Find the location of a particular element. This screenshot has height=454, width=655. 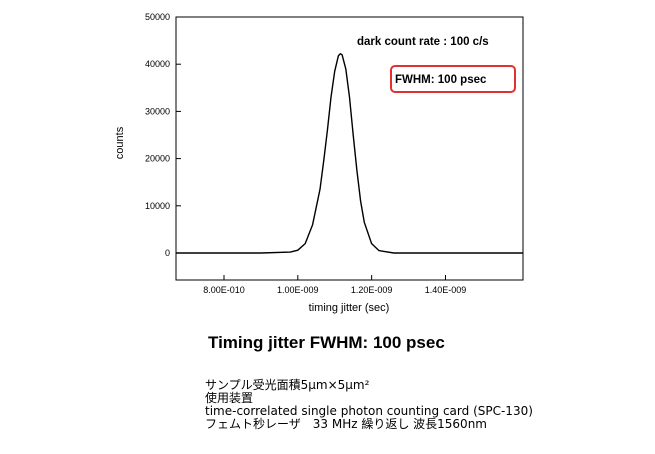

y-tick-label: 40000 is located at coordinates (157, 64).